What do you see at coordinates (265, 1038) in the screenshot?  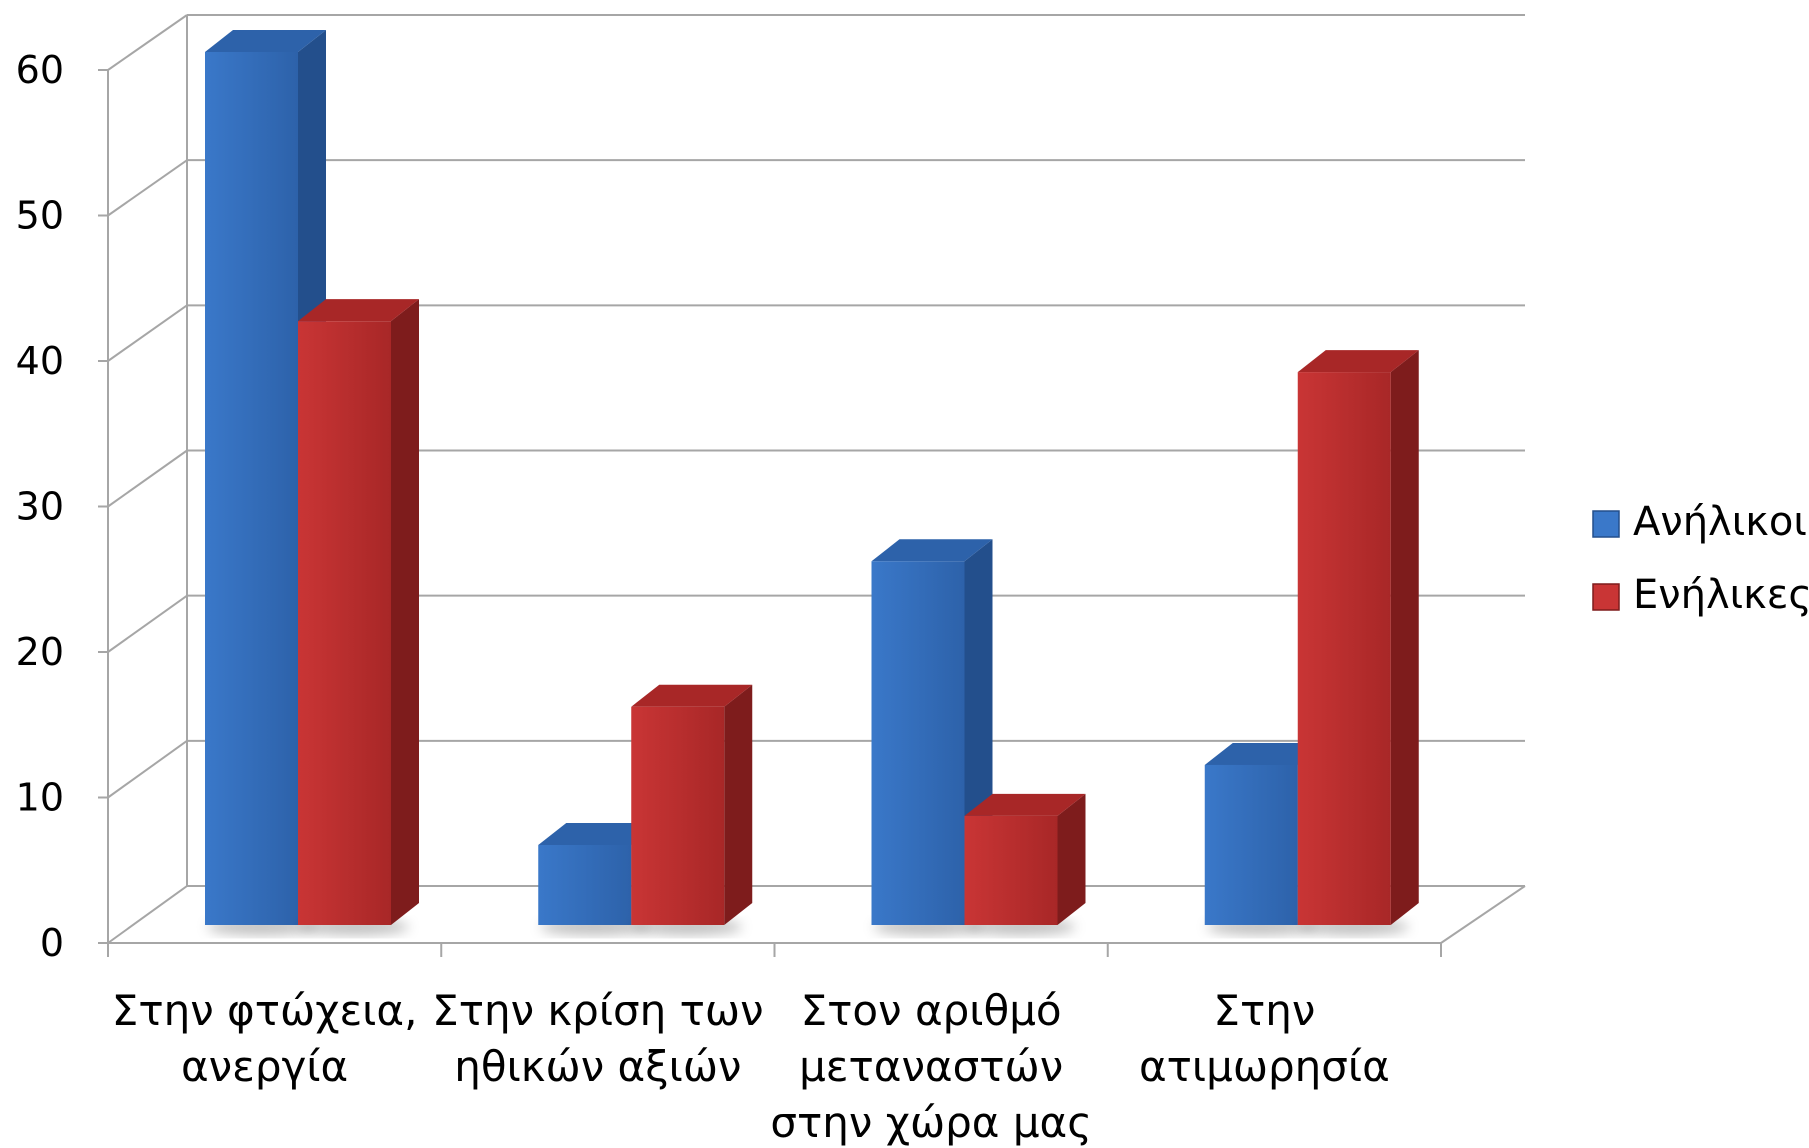 I see `x-category-label: Στην φτώχεια, ανεργία` at bounding box center [265, 1038].